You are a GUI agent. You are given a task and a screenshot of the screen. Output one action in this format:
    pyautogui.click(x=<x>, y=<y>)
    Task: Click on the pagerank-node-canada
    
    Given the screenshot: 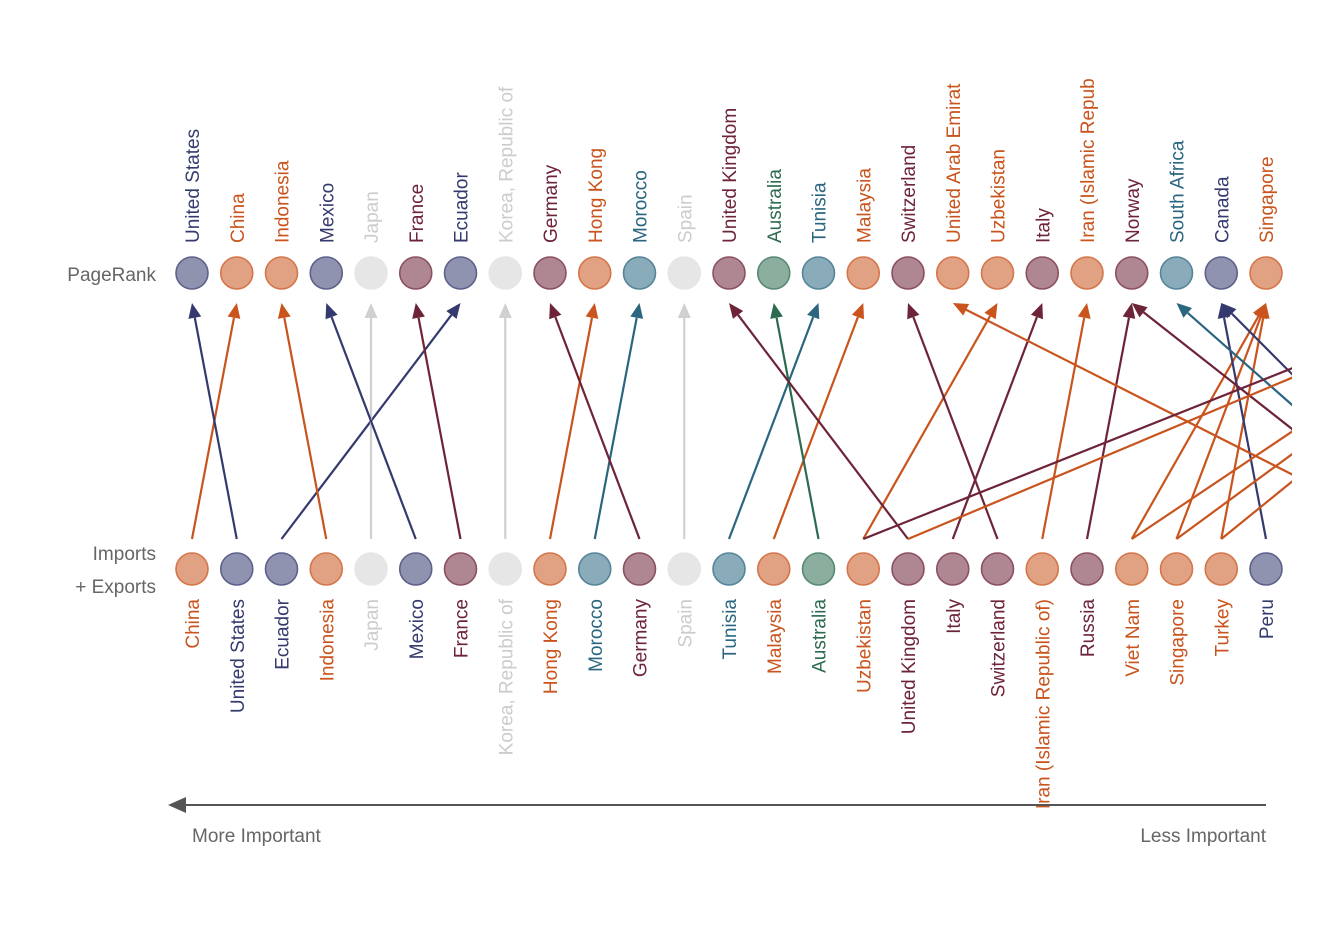 What is the action you would take?
    pyautogui.click(x=1221, y=273)
    